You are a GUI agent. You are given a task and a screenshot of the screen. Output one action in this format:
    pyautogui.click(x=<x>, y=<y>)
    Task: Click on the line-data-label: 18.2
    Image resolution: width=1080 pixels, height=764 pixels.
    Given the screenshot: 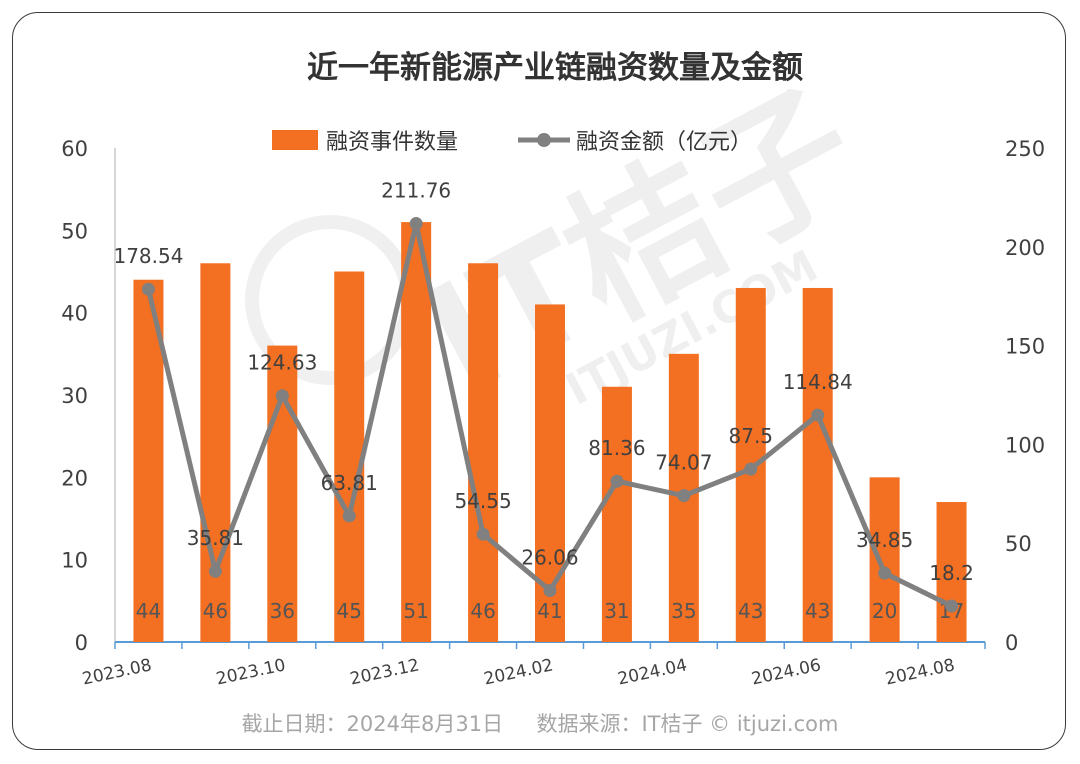 What is the action you would take?
    pyautogui.click(x=951, y=573)
    